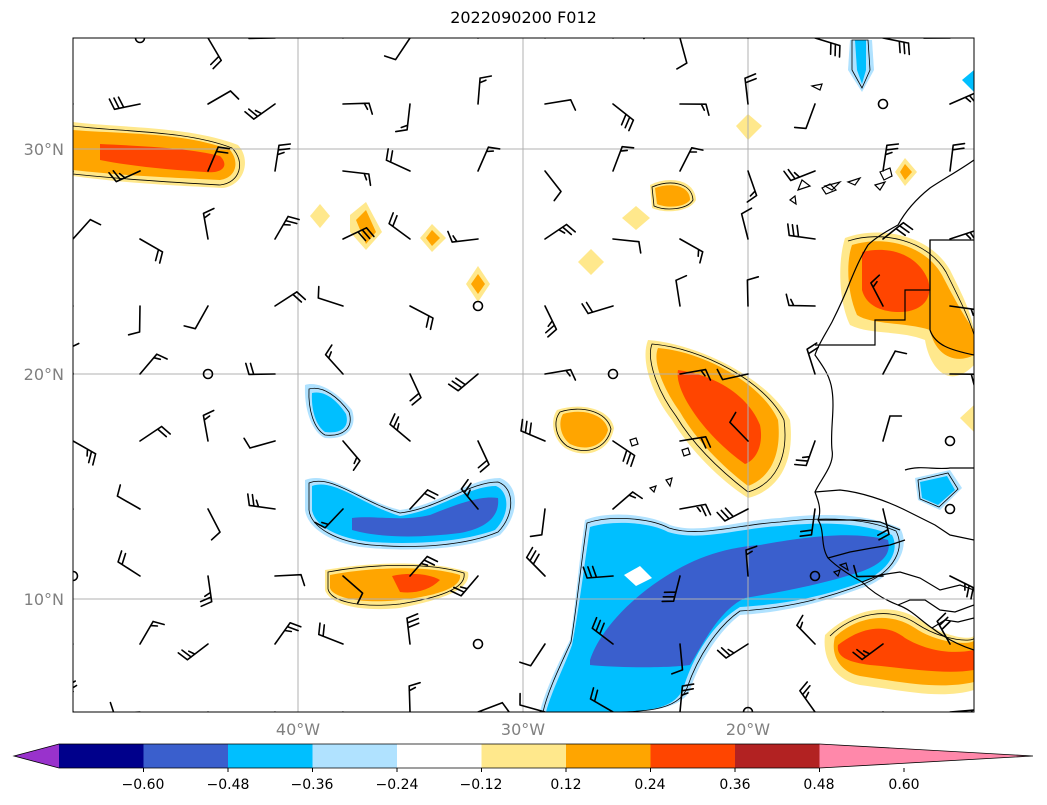  Describe the element at coordinates (734, 785) in the screenshot. I see `colorbar-tick-label: 0.36` at that location.